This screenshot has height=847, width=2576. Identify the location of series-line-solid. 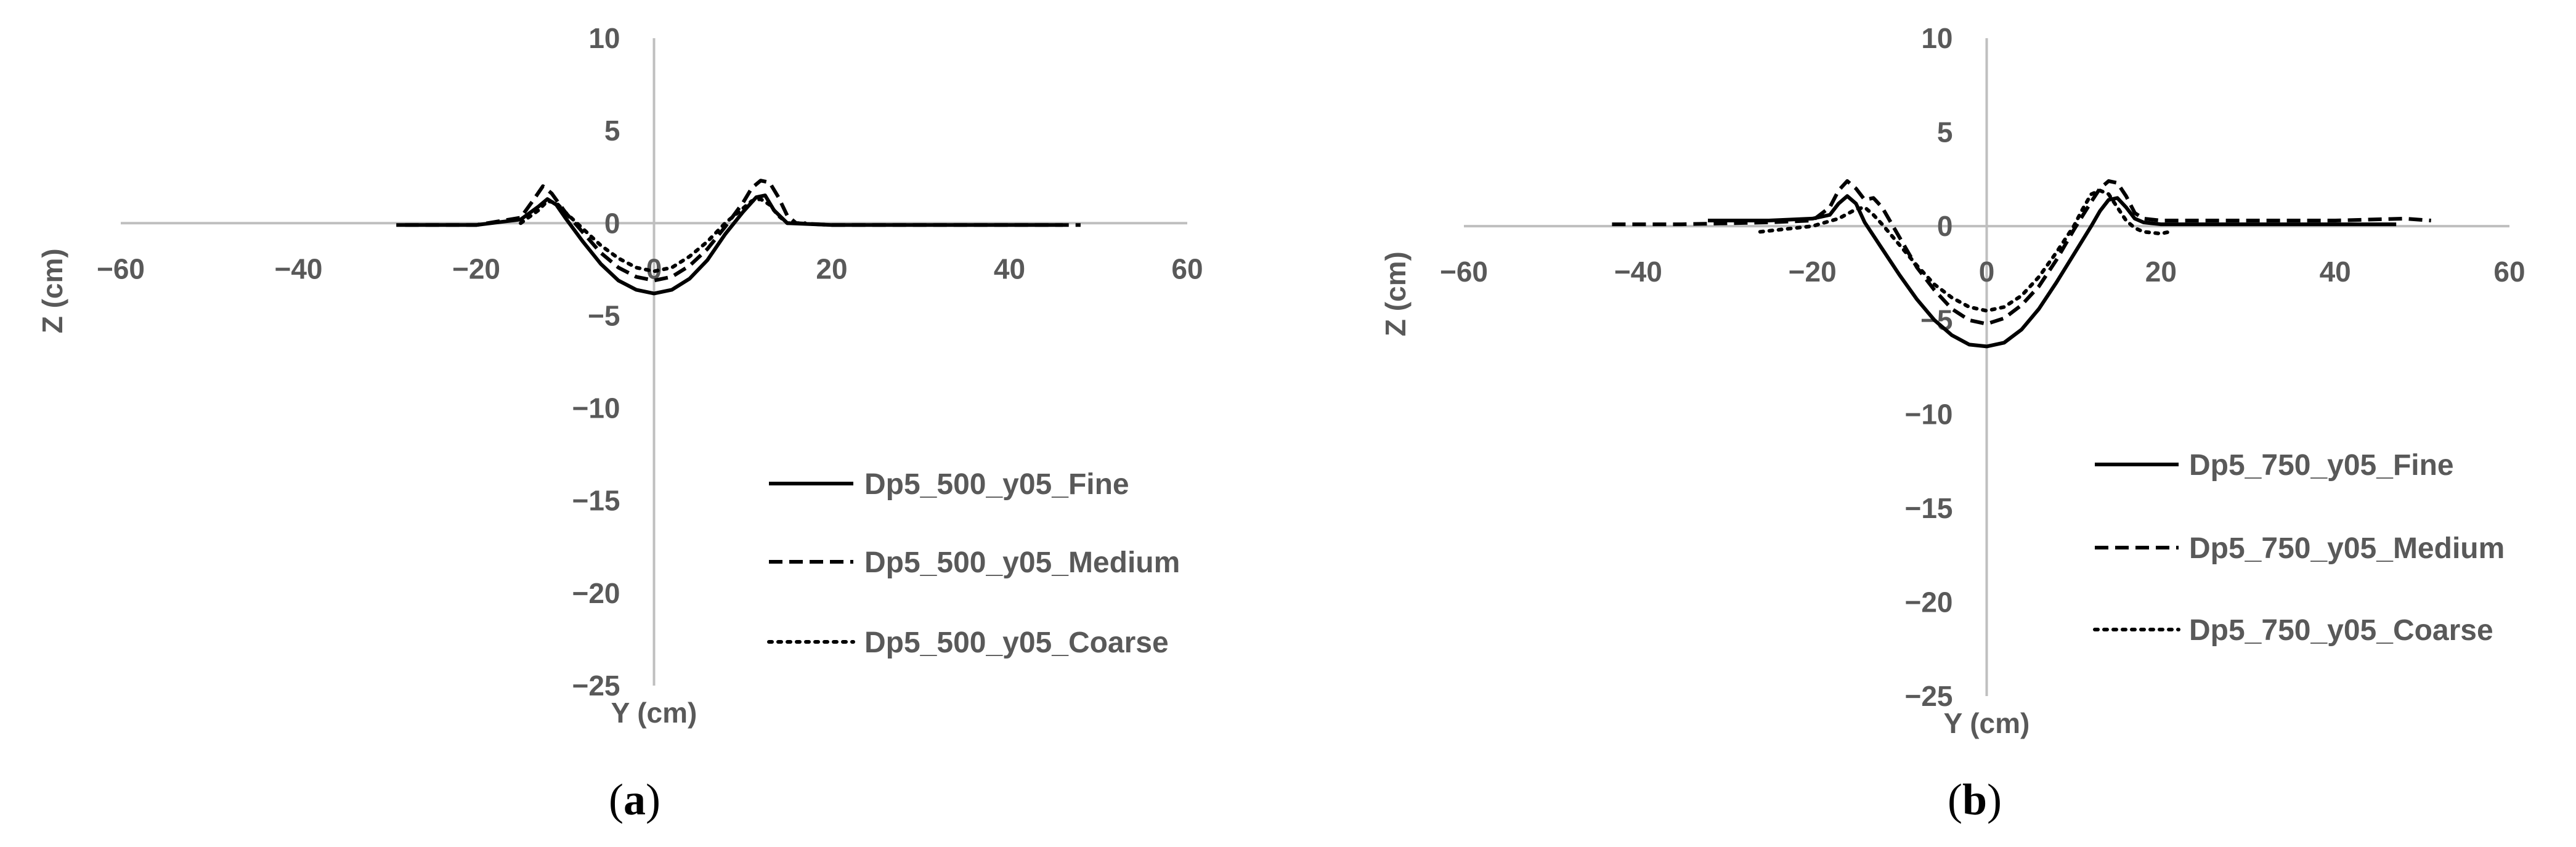
(2052, 271).